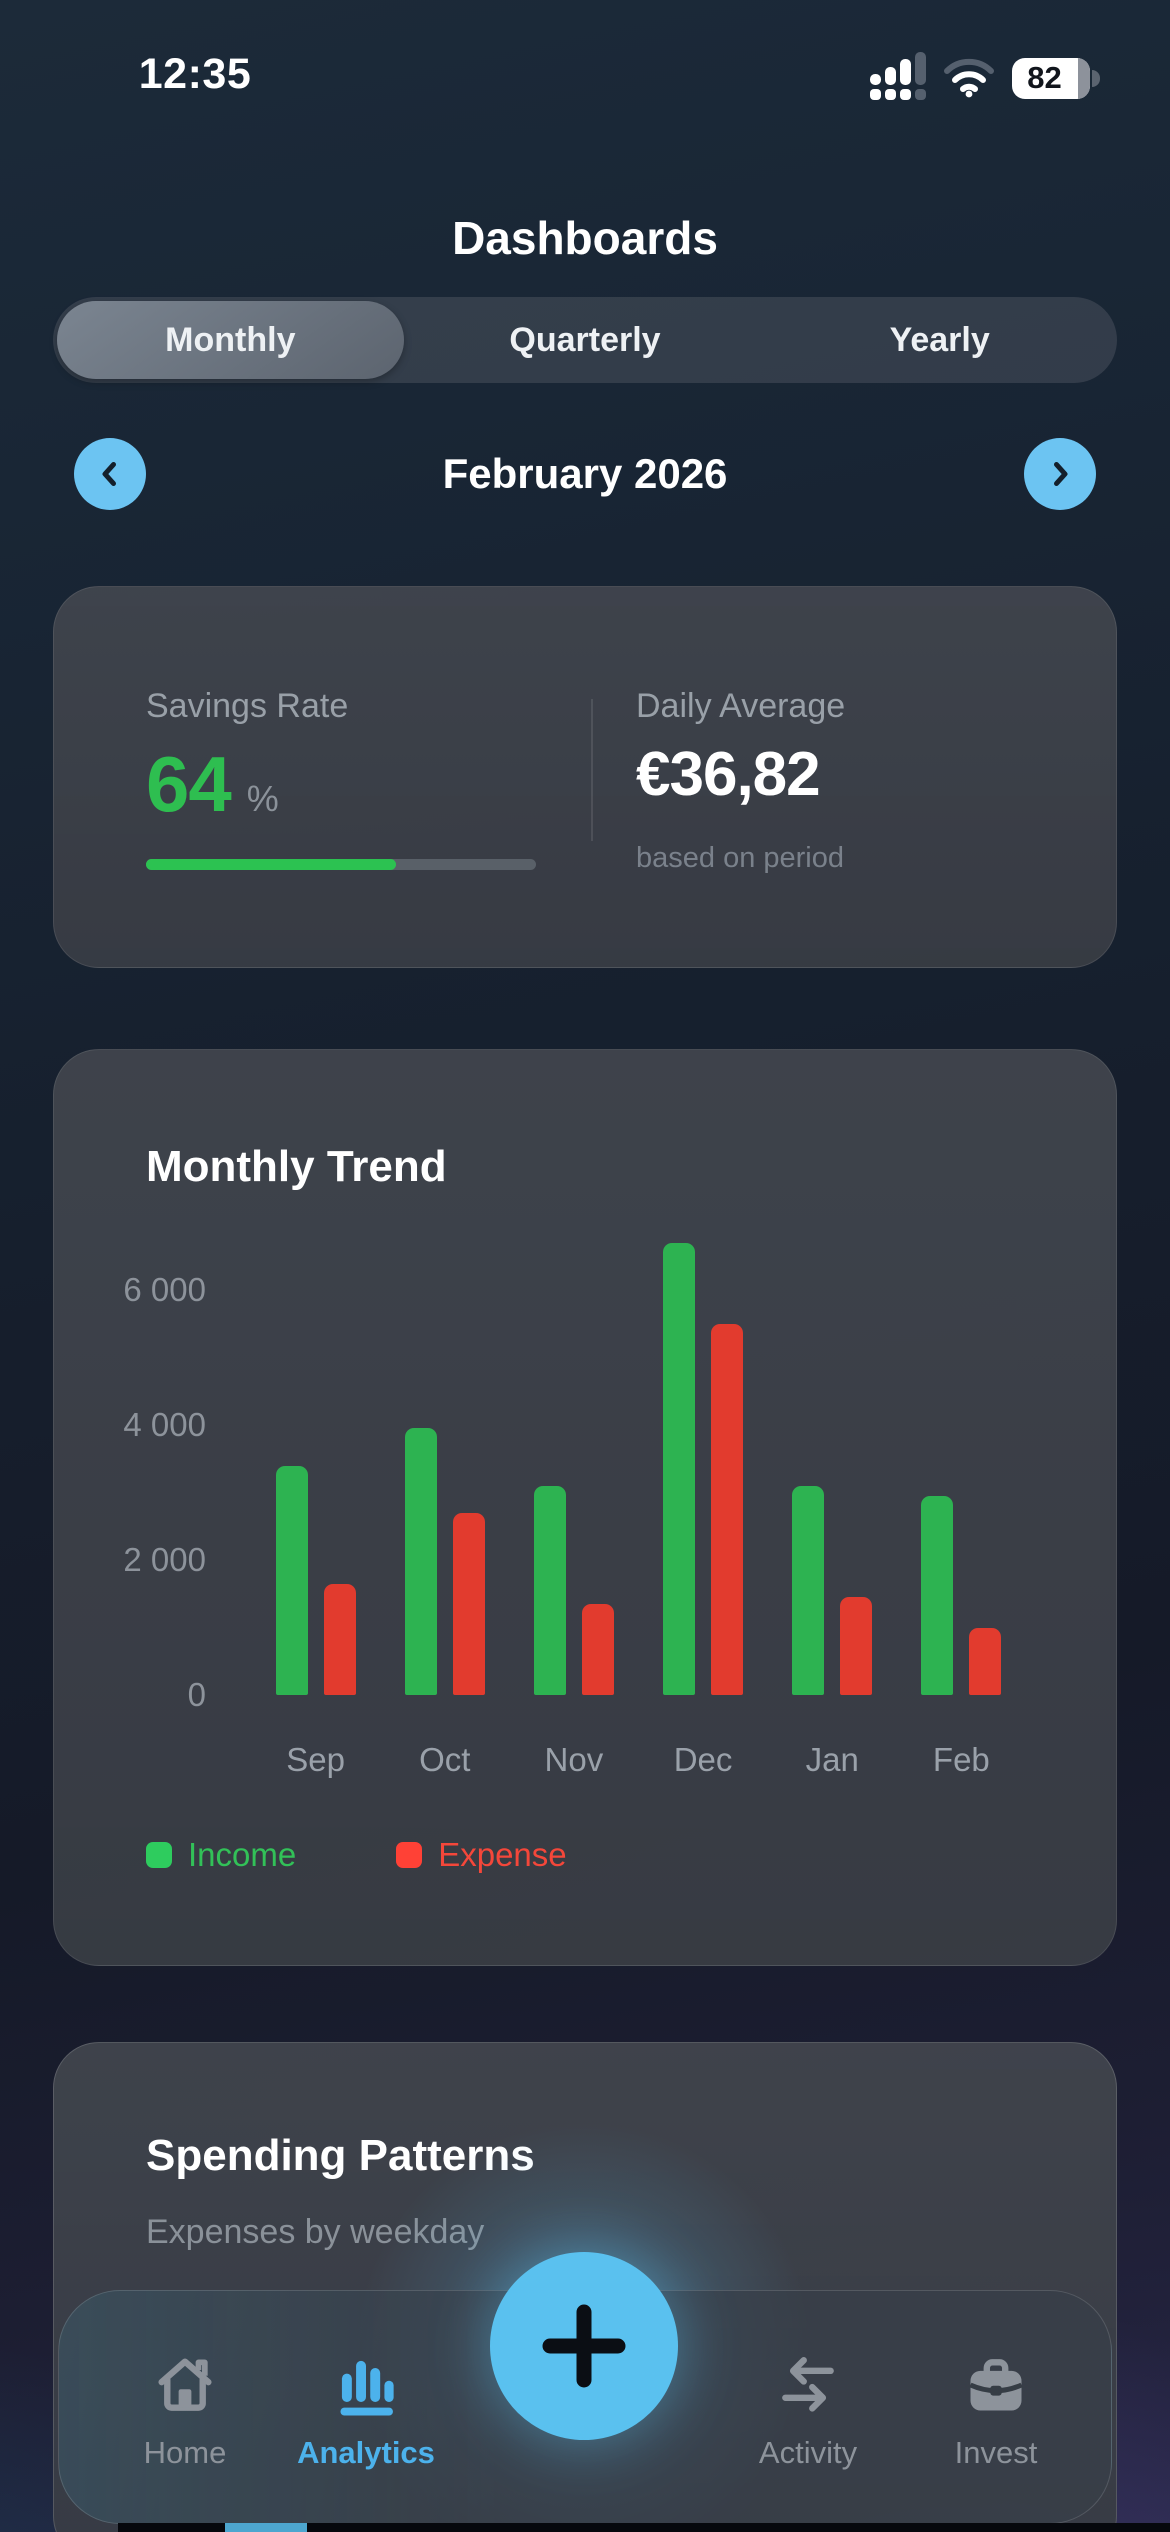 The width and height of the screenshot is (1170, 2532). Describe the element at coordinates (574, 1759) in the screenshot. I see `month-tick-label: Nov` at that location.